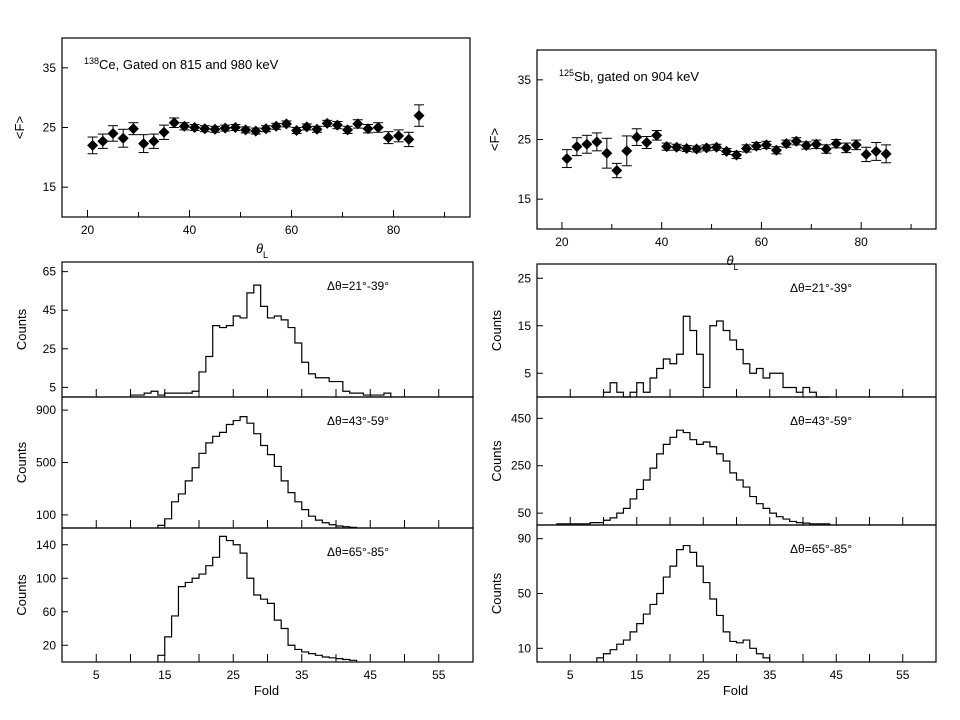 The height and width of the screenshot is (720, 960). What do you see at coordinates (821, 549) in the screenshot?
I see `delta-theta-annotation: Δθ=65°-85°` at bounding box center [821, 549].